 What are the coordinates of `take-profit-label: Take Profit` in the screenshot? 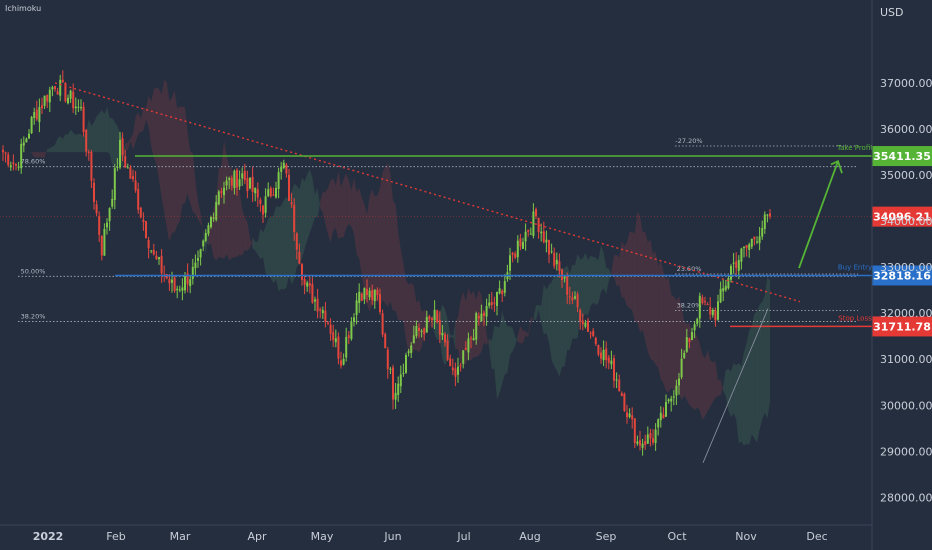 It's located at (854, 148).